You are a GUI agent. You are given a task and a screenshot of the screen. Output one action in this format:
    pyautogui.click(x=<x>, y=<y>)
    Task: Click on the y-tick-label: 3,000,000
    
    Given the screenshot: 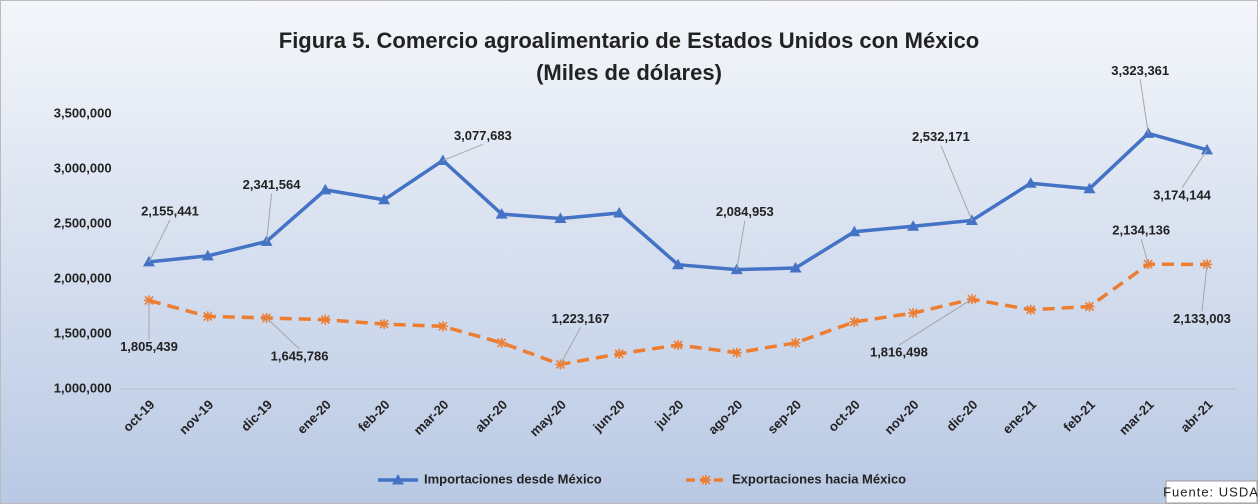 What is the action you would take?
    pyautogui.click(x=83, y=167)
    